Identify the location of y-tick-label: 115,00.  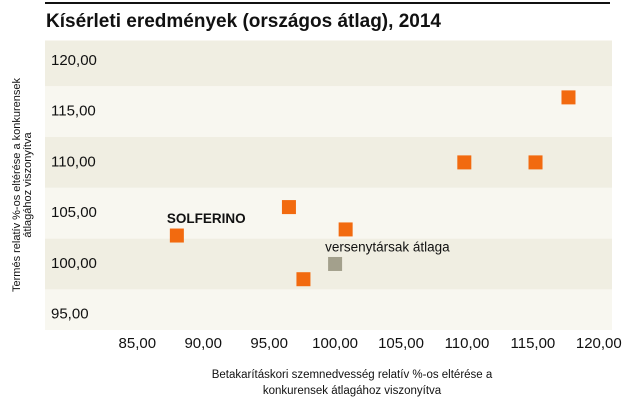
(73, 111).